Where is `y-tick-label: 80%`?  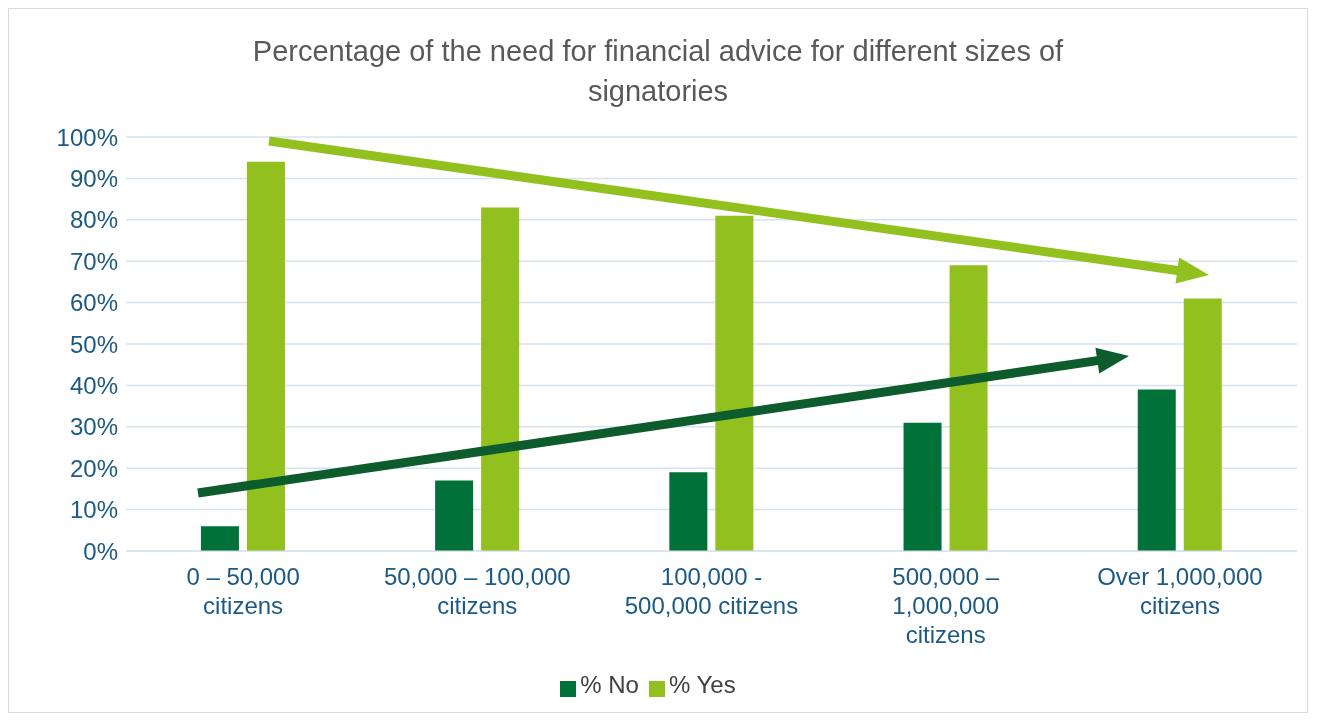
y-tick-label: 80% is located at coordinates (93, 220).